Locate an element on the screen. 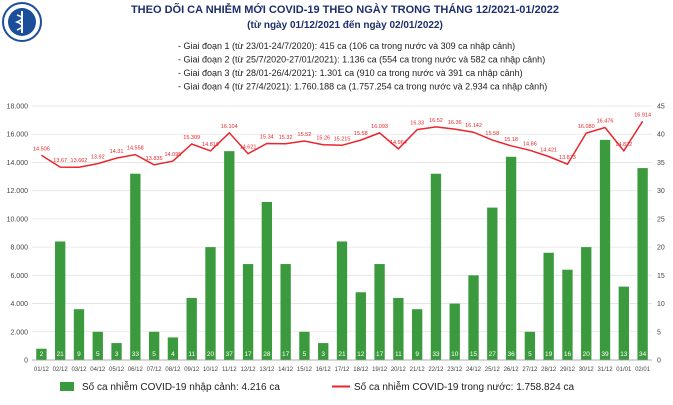 The image size is (673, 405). x-tick-label: 14/12 is located at coordinates (286, 370).